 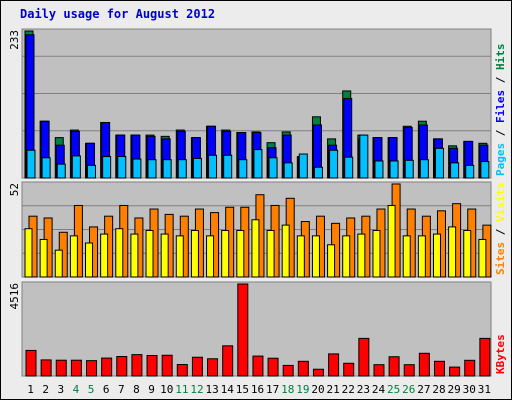 I want to click on ymax-label-visits-sites: 52, so click(x=14, y=189).